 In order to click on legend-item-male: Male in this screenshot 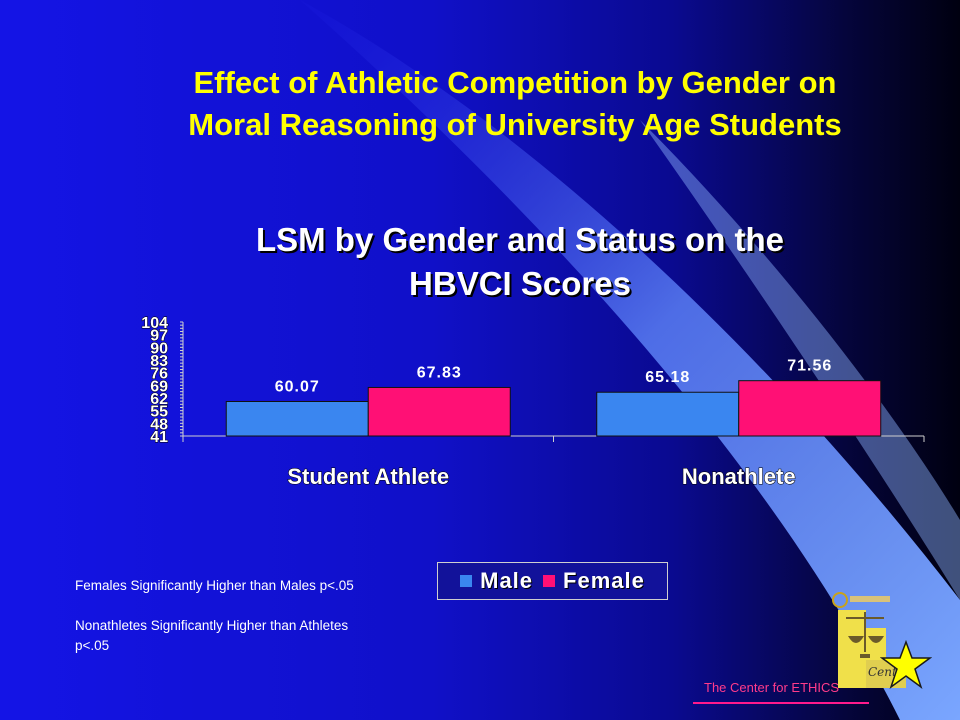, I will do `click(496, 581)`.